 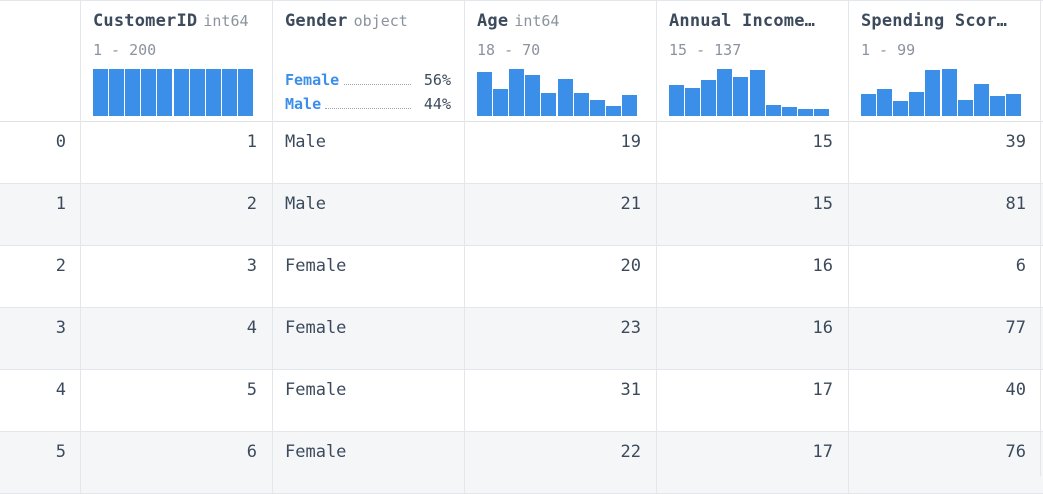 What do you see at coordinates (176, 61) in the screenshot?
I see `column-header-0: CustomerID int64 1 - 200` at bounding box center [176, 61].